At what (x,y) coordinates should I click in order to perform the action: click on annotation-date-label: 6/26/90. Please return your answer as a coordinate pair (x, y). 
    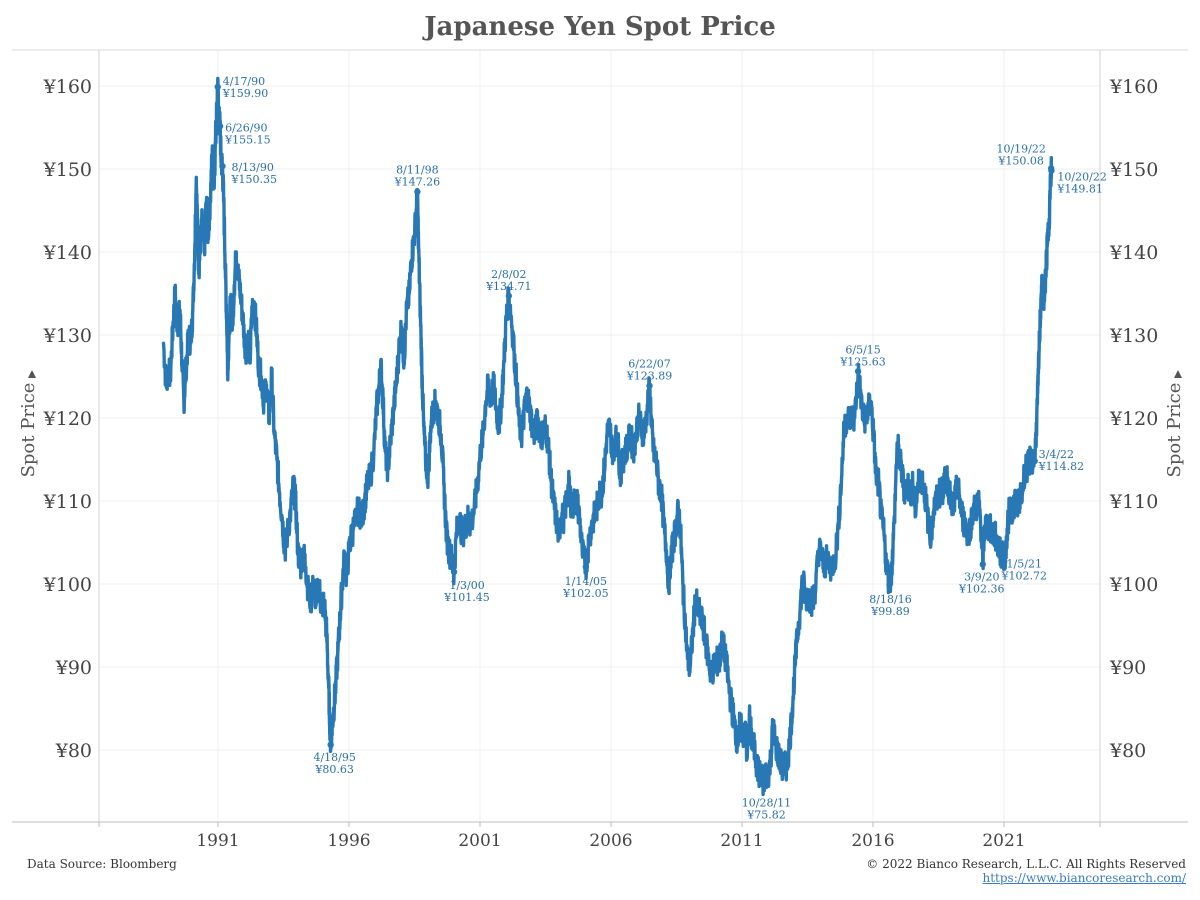
    Looking at the image, I should click on (246, 127).